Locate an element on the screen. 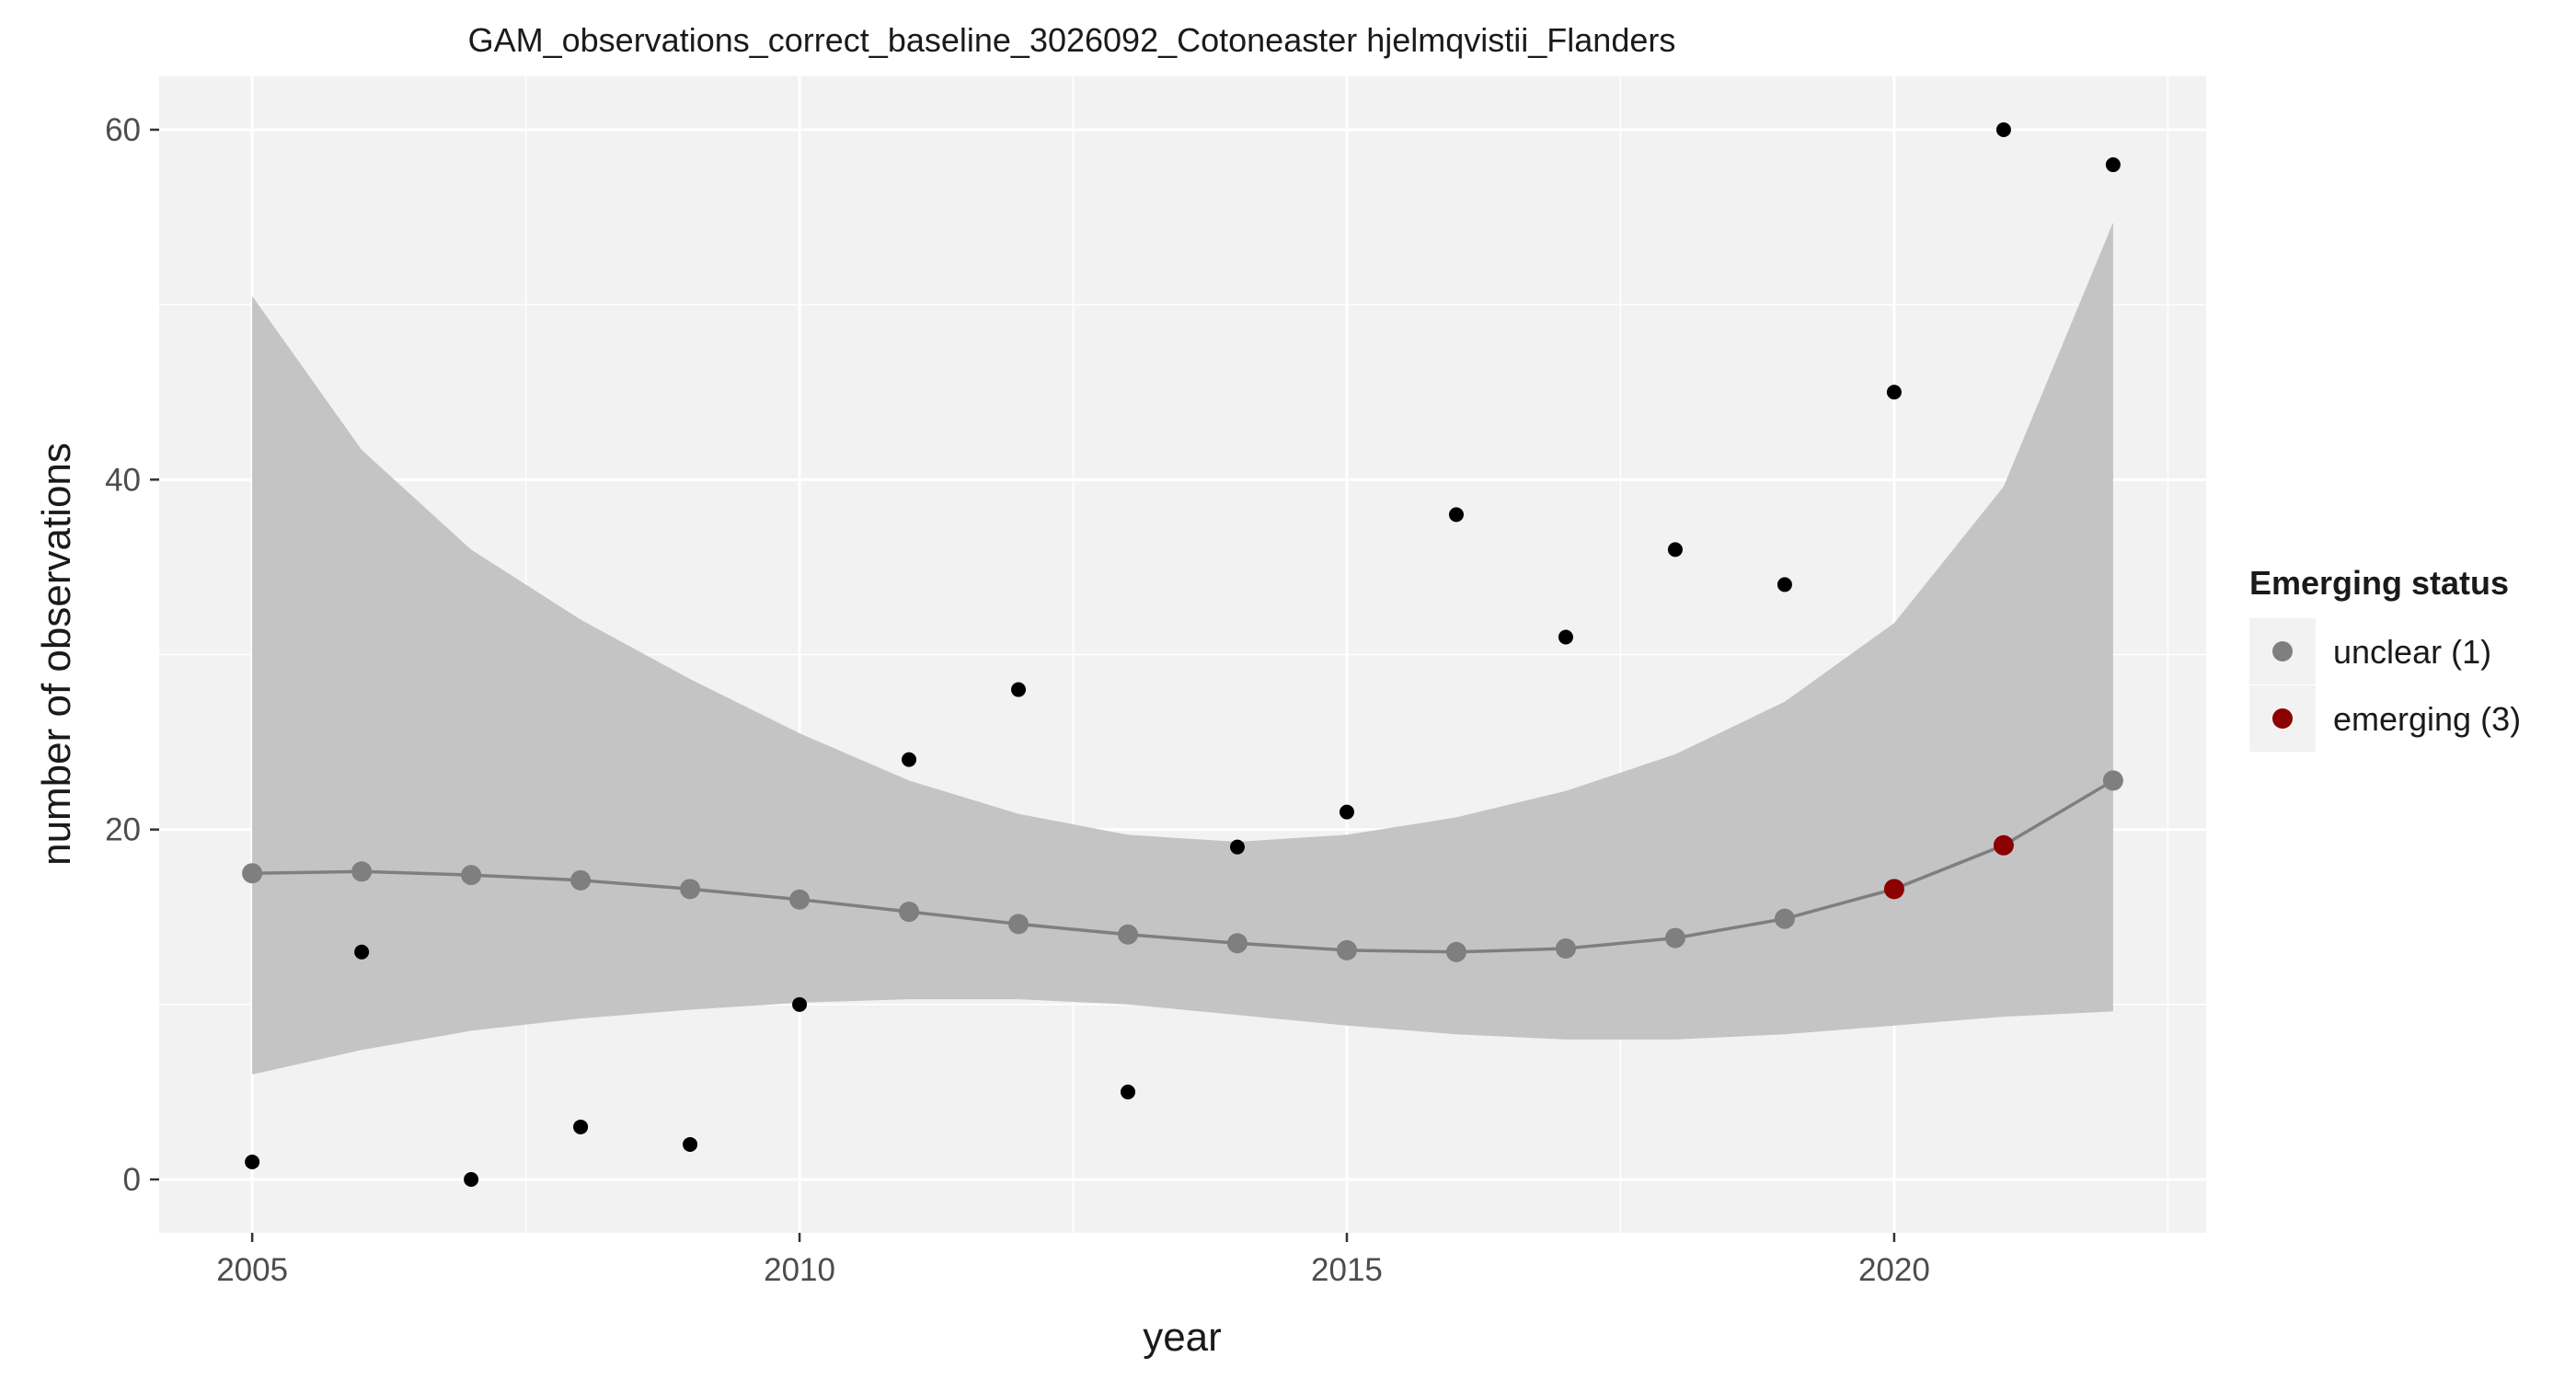  x-tick-label: 2015 is located at coordinates (1347, 1270).